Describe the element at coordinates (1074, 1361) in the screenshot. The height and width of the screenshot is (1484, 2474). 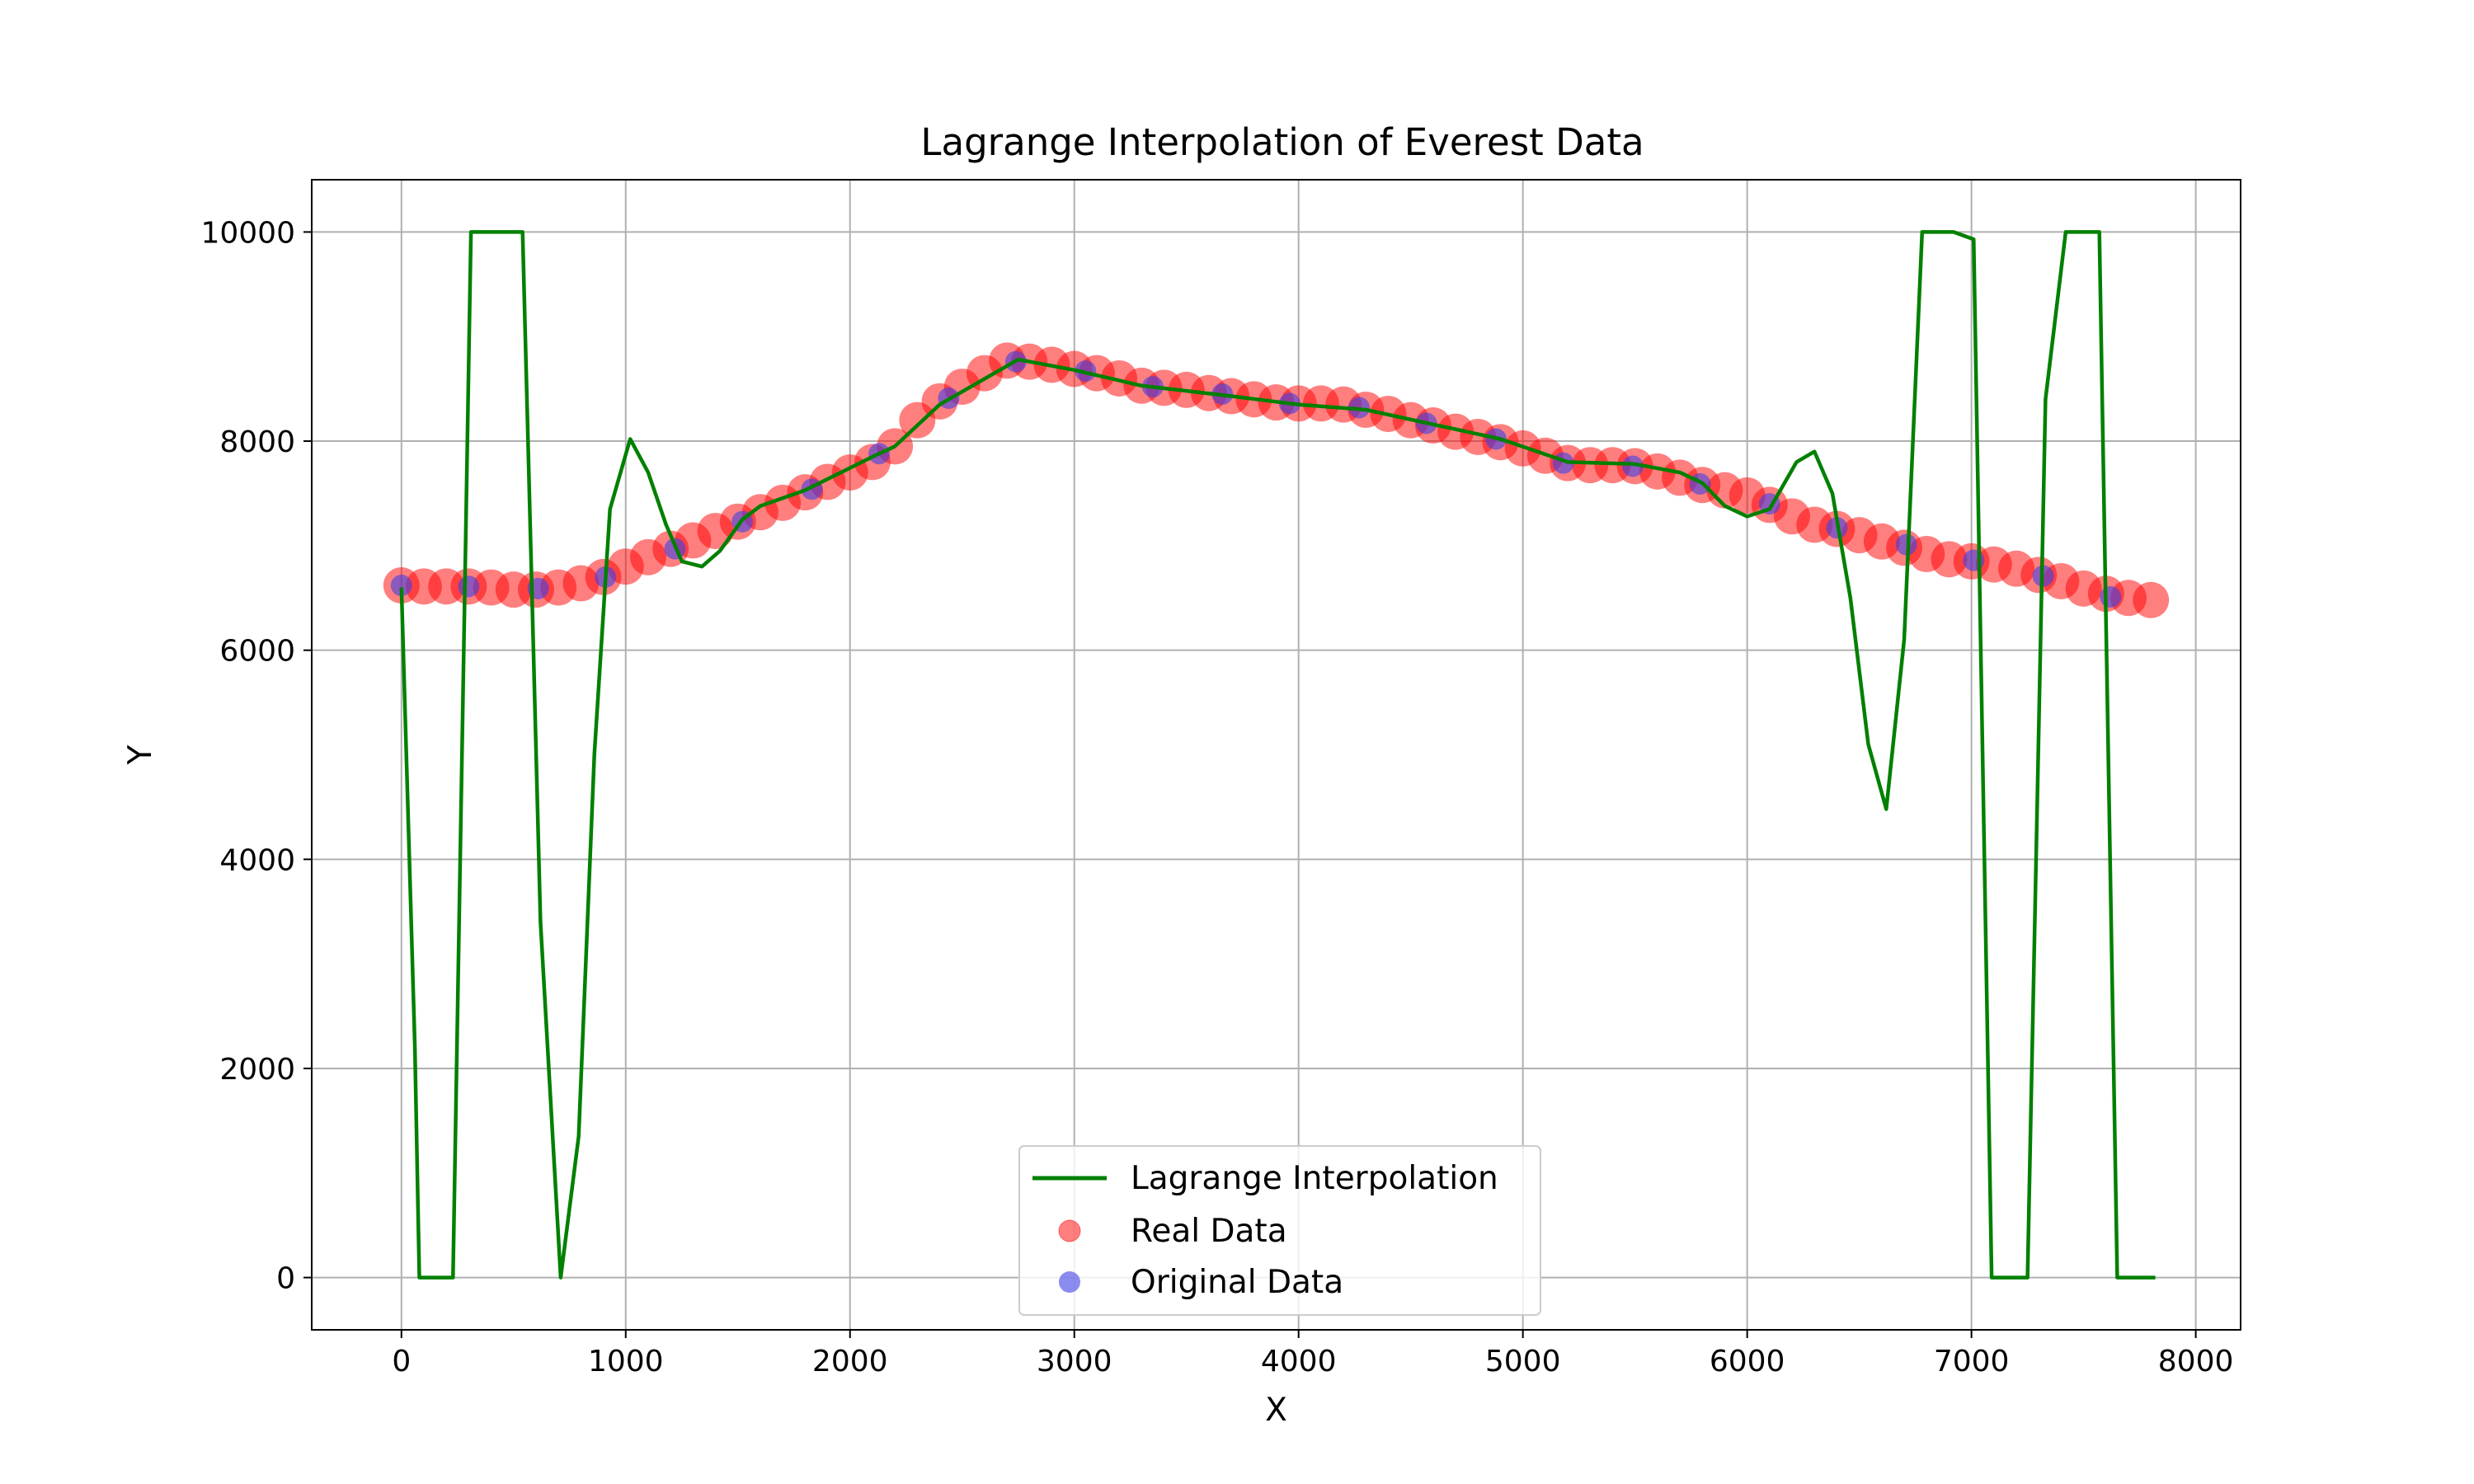
I see `x-tick-label: 3000` at that location.